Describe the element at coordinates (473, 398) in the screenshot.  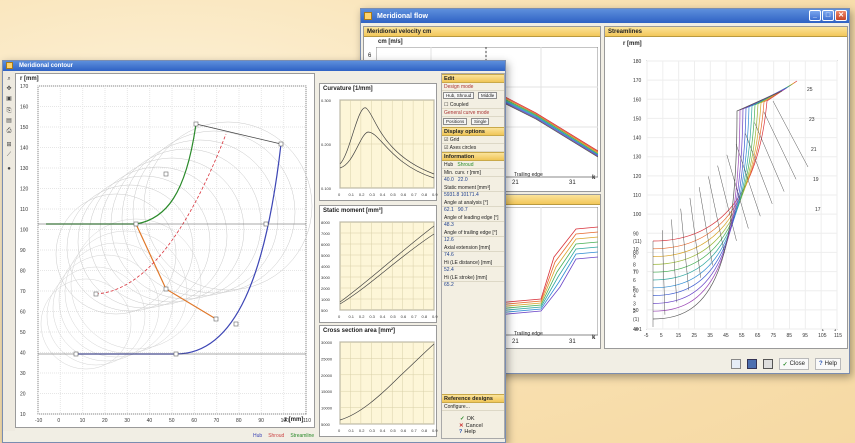
I see `reference-header: Reference designs` at that location.